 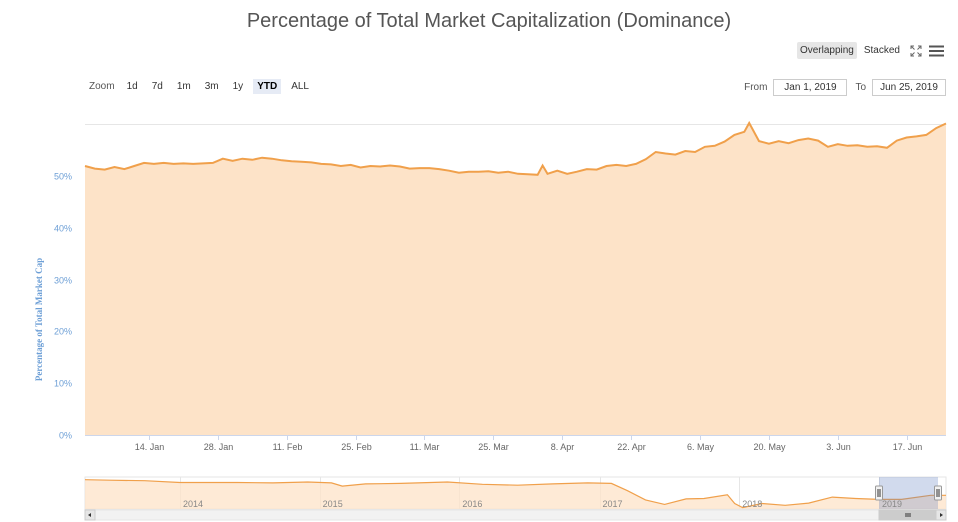 I want to click on y-tick-label: 10%, so click(x=63, y=384).